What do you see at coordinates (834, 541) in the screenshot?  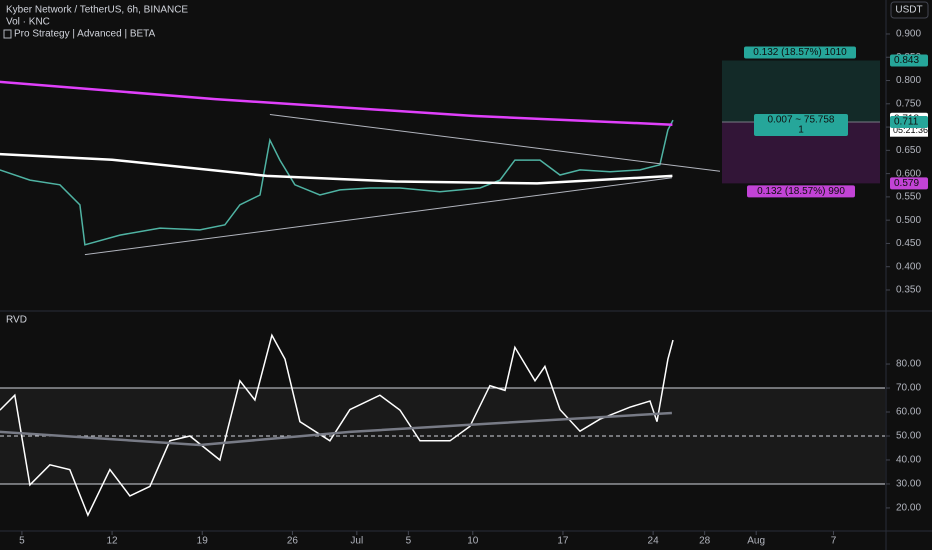 I see `x-tick-label: 7` at bounding box center [834, 541].